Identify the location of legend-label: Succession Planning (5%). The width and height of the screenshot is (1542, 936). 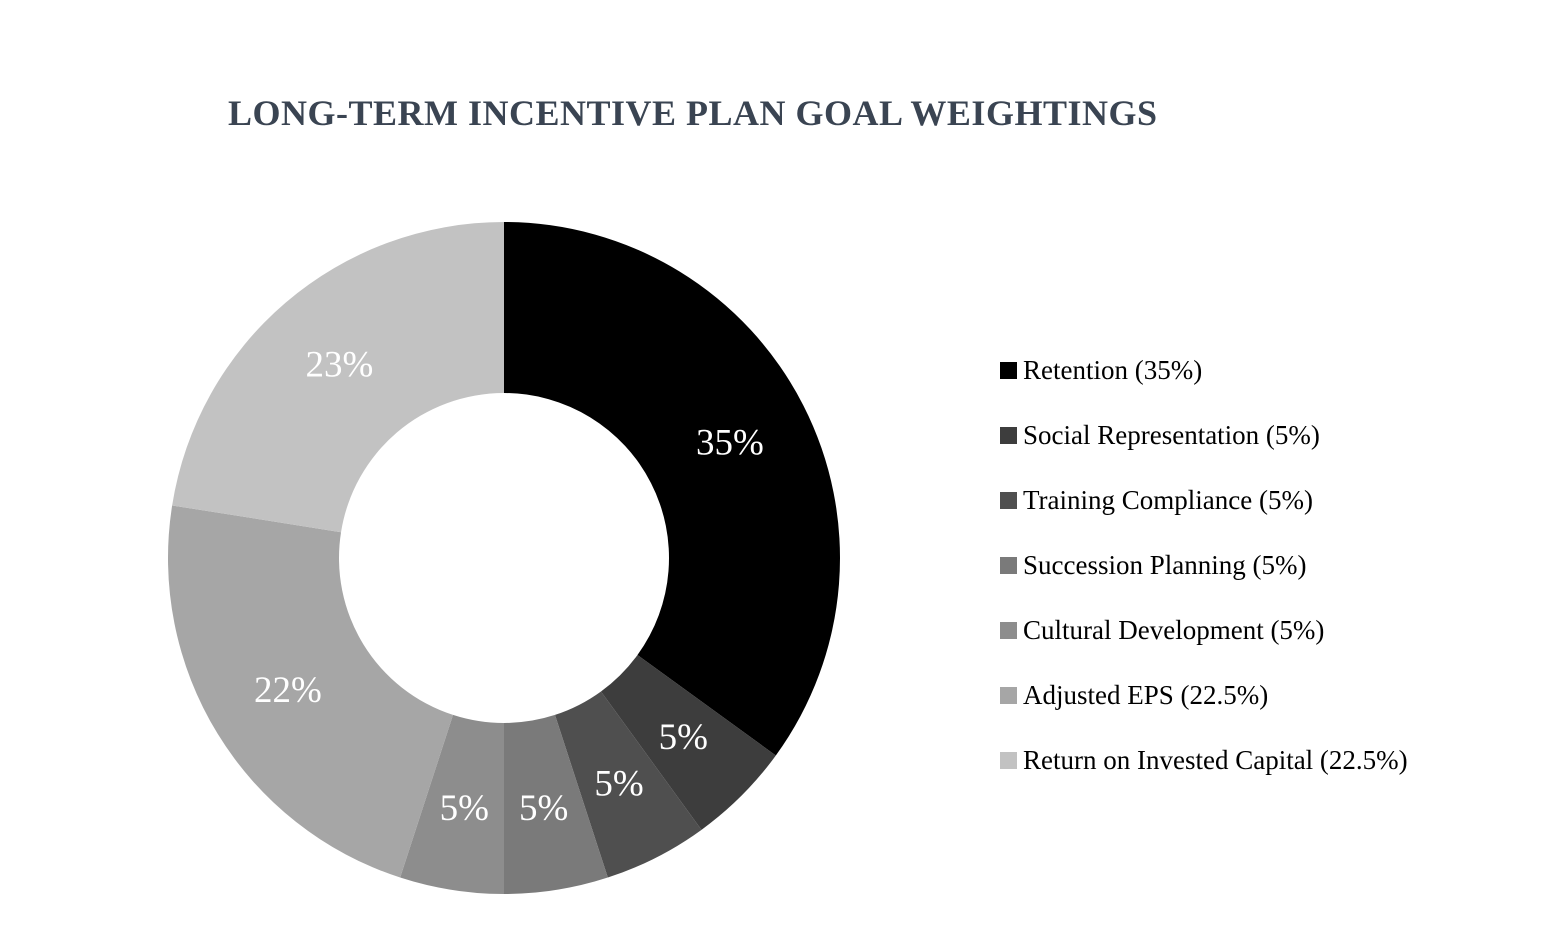
(1165, 565).